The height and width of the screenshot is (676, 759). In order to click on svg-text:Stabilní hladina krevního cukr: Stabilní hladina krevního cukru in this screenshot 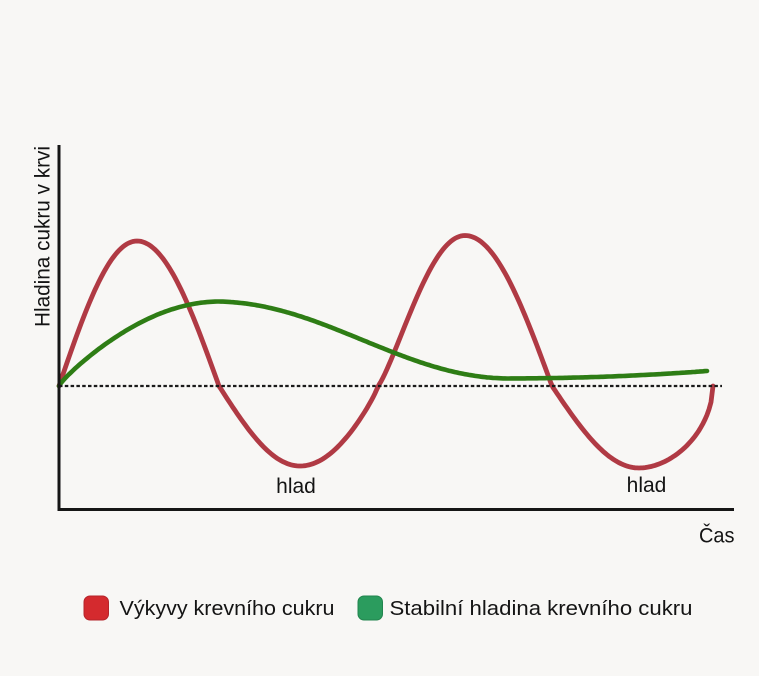, I will do `click(541, 608)`.